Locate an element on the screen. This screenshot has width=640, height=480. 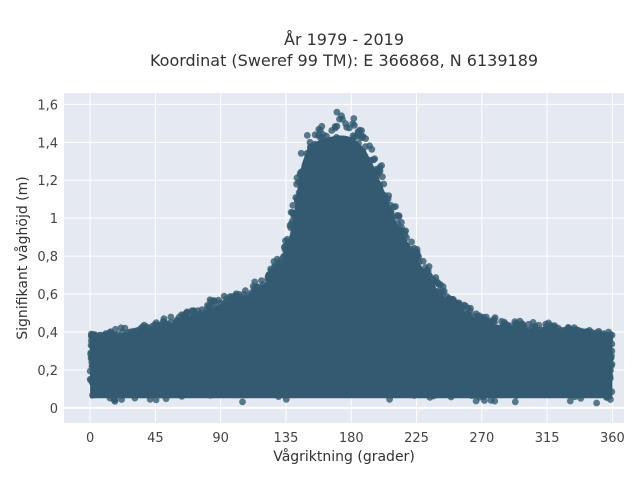
x-tick-label: 90 is located at coordinates (220, 438).